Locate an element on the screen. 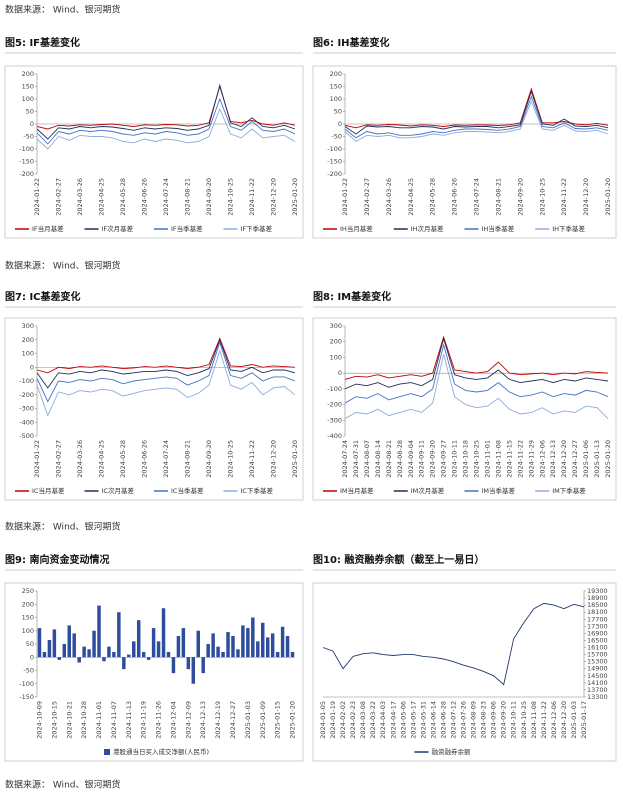 This screenshot has height=796, width=623. figure-title: 图7: IC基差变化 is located at coordinates (43, 296).